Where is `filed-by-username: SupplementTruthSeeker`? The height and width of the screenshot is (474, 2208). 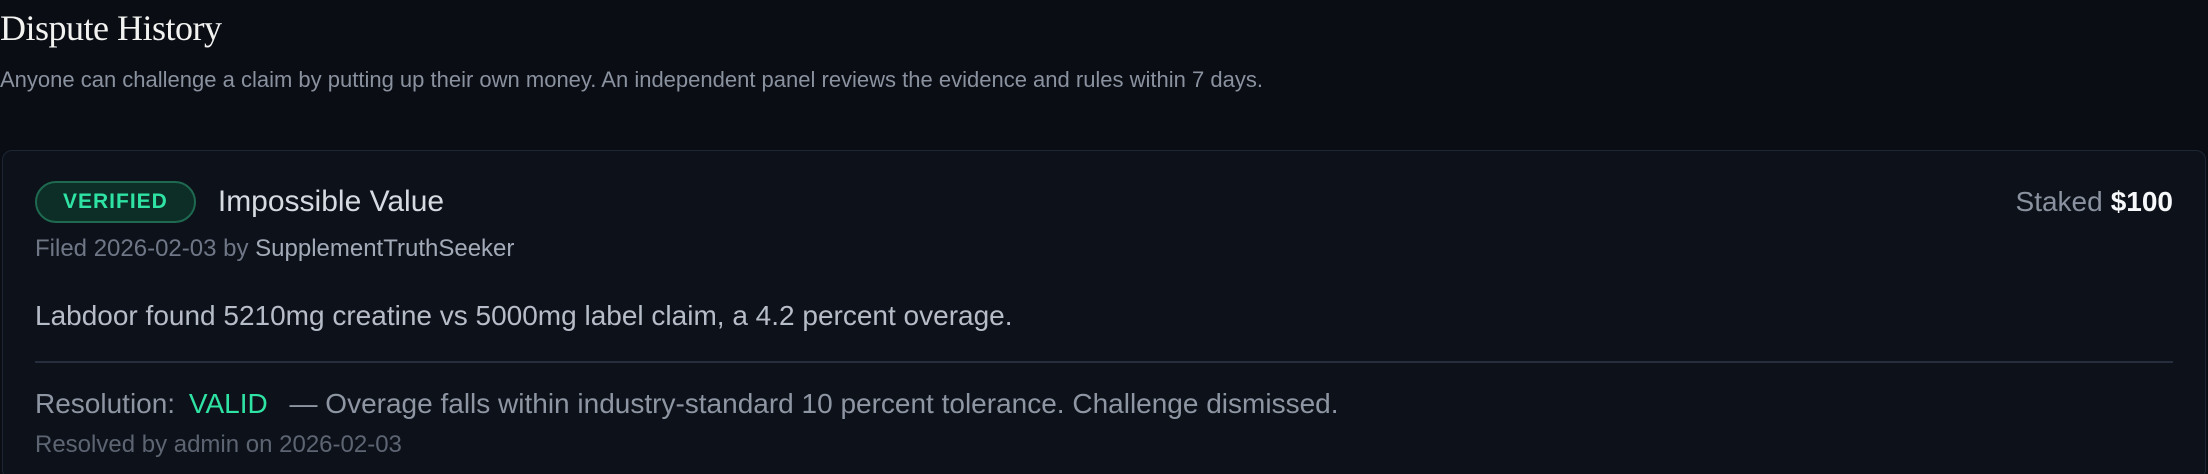 filed-by-username: SupplementTruthSeeker is located at coordinates (385, 248).